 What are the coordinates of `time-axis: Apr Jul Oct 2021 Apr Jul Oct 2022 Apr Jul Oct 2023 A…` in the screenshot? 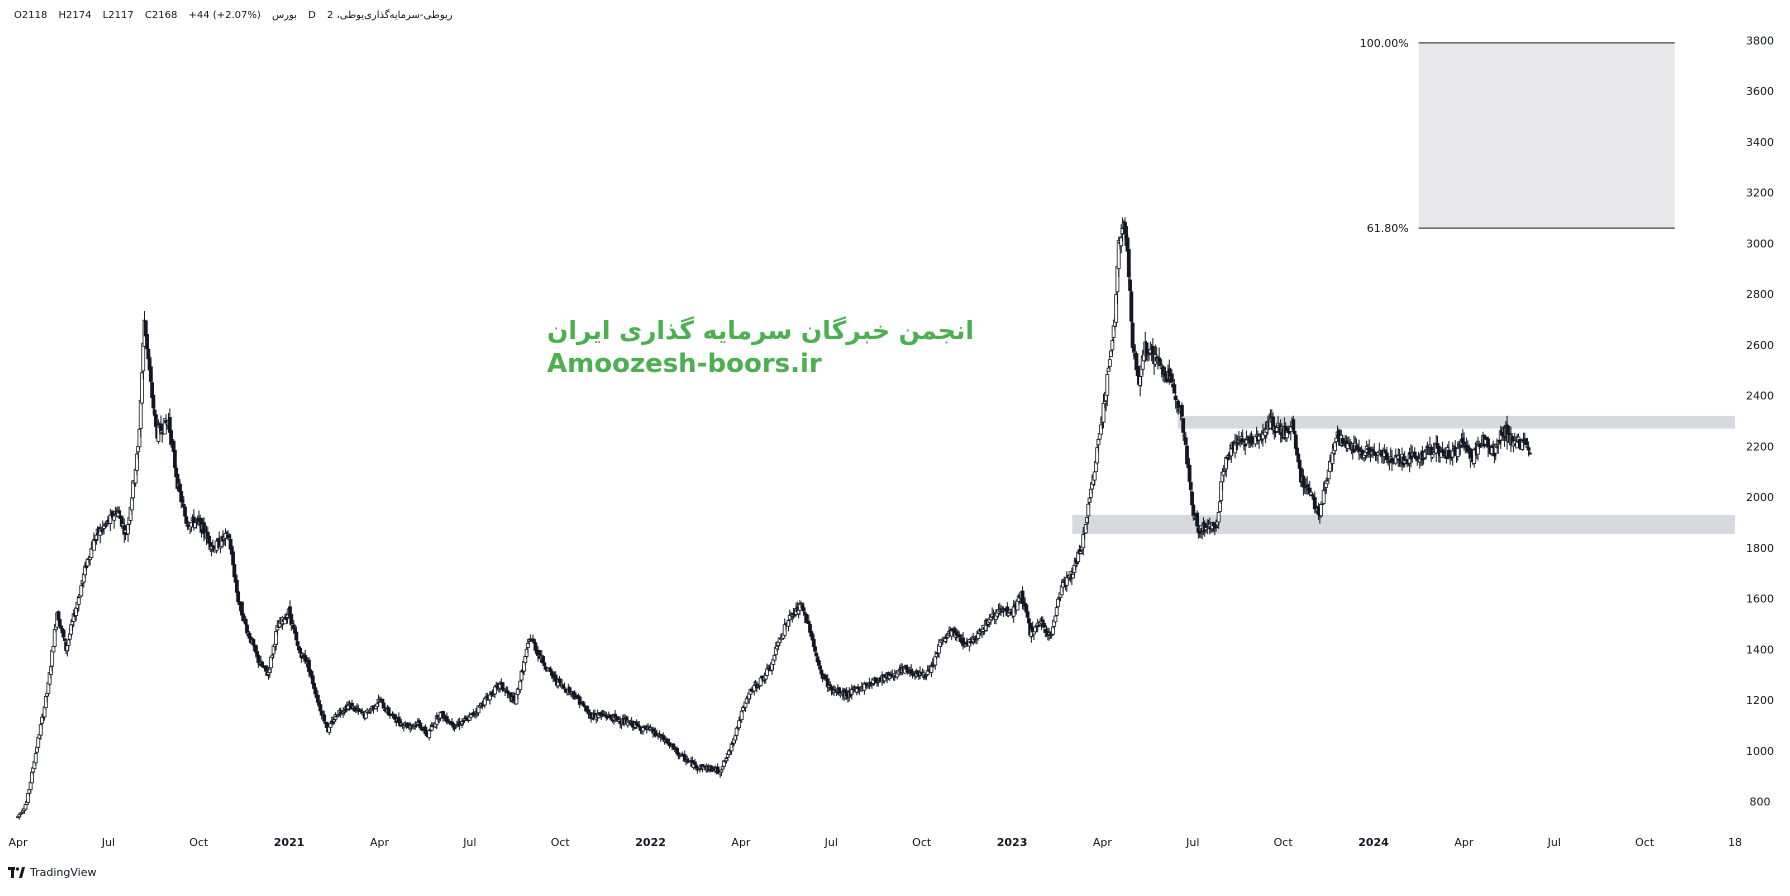 It's located at (875, 842).